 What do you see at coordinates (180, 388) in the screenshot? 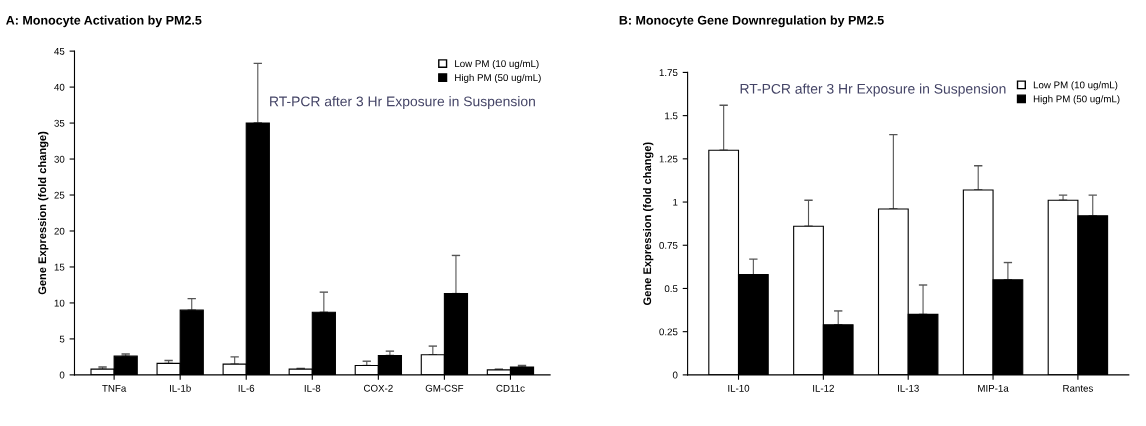
I see `x-tick-label: IL-1b` at bounding box center [180, 388].